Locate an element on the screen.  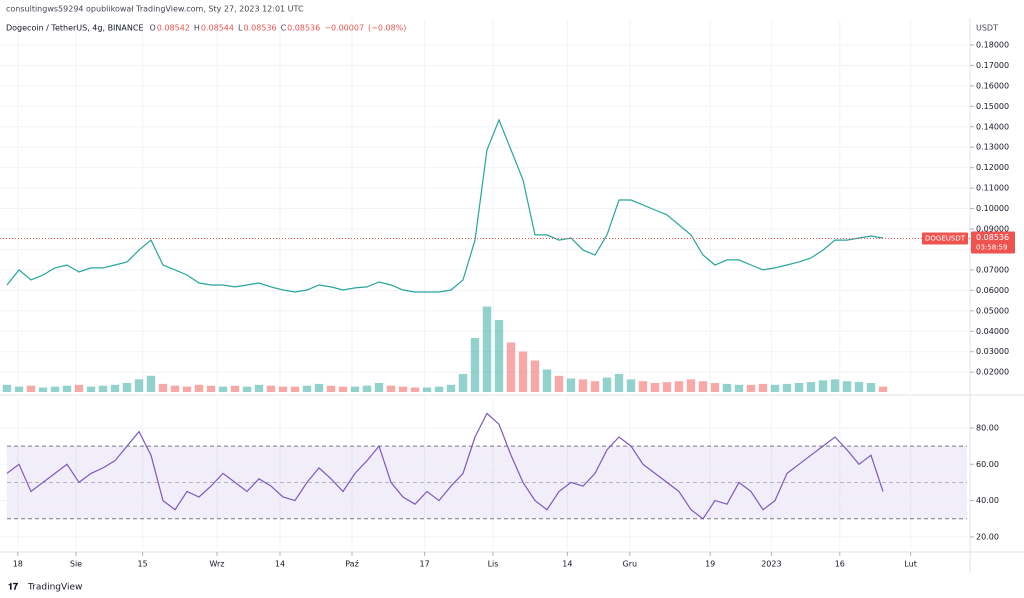
y-tick-label: 80.00 is located at coordinates (987, 427).